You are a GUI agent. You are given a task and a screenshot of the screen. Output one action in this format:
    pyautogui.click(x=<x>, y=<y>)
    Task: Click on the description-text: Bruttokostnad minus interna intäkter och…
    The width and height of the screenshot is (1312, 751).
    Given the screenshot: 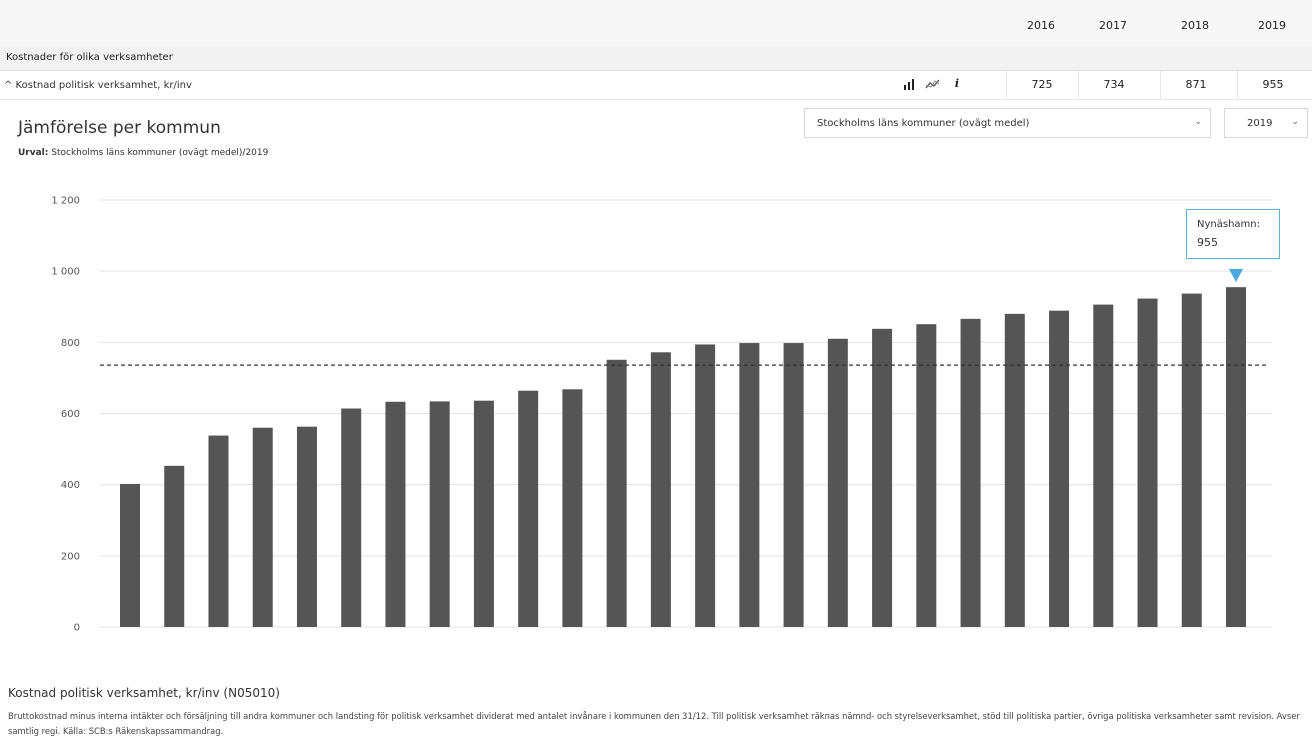 What is the action you would take?
    pyautogui.click(x=657, y=724)
    